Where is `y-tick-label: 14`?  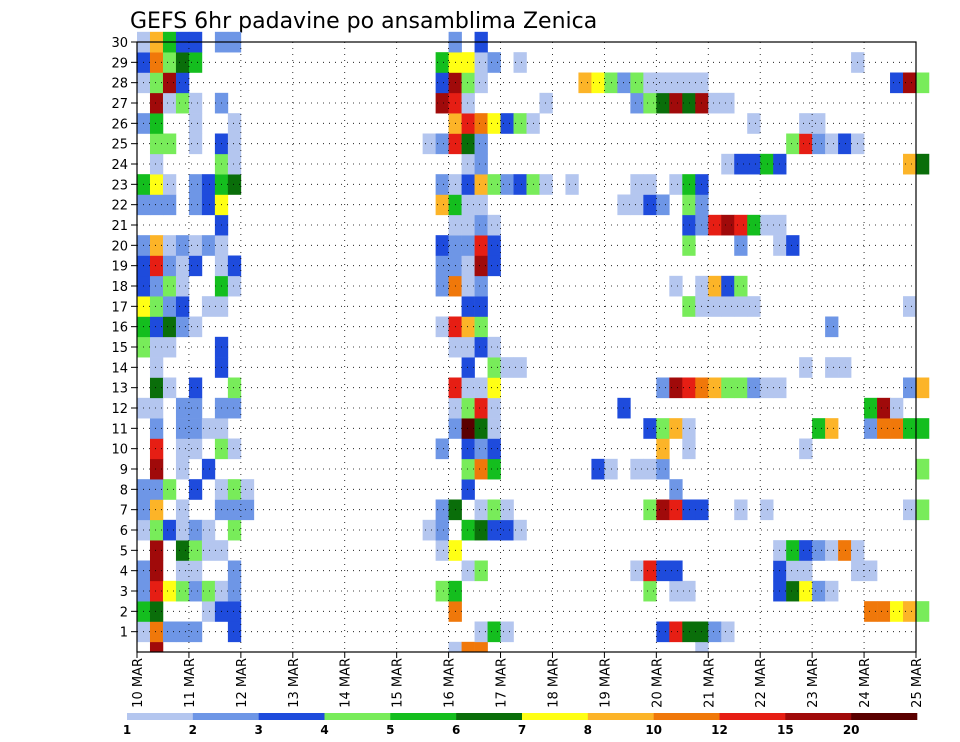
y-tick-label: 14 is located at coordinates (119, 368).